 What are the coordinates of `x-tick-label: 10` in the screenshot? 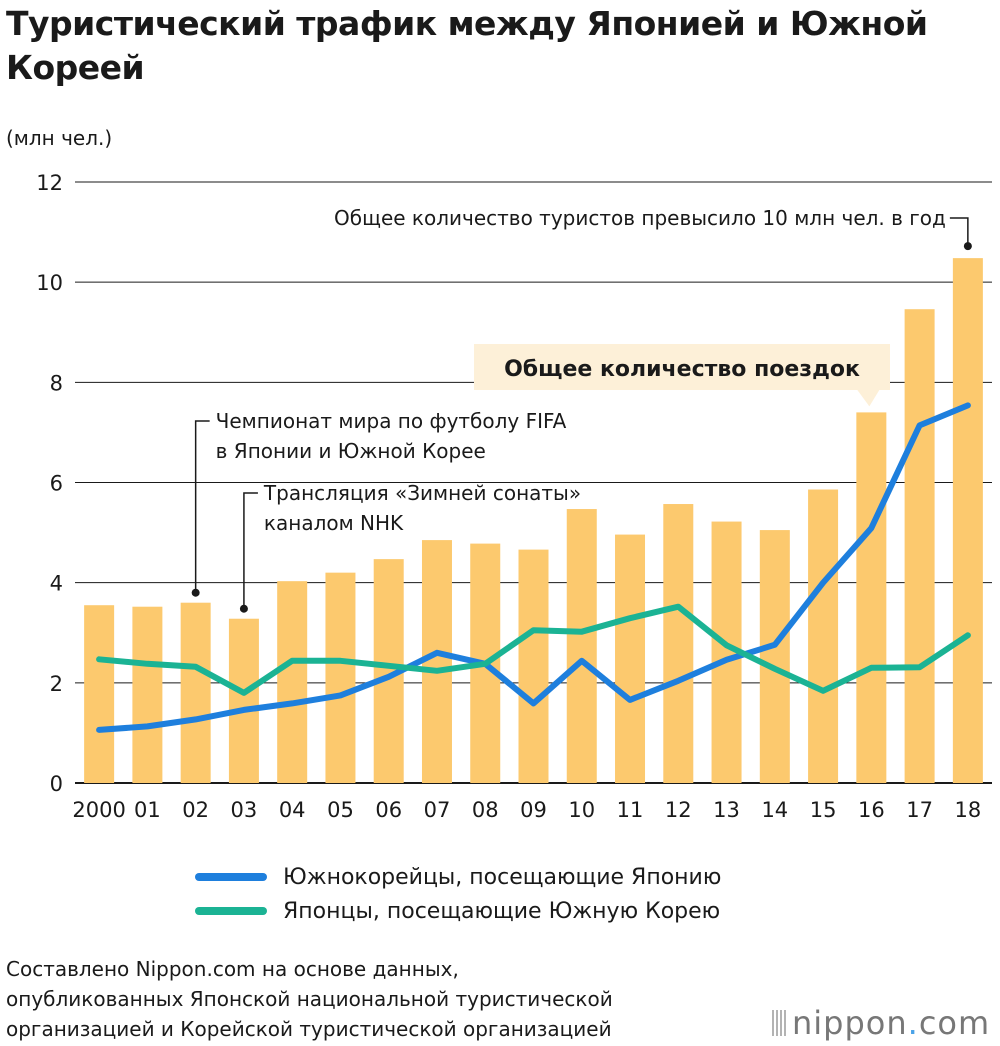 It's located at (581, 810).